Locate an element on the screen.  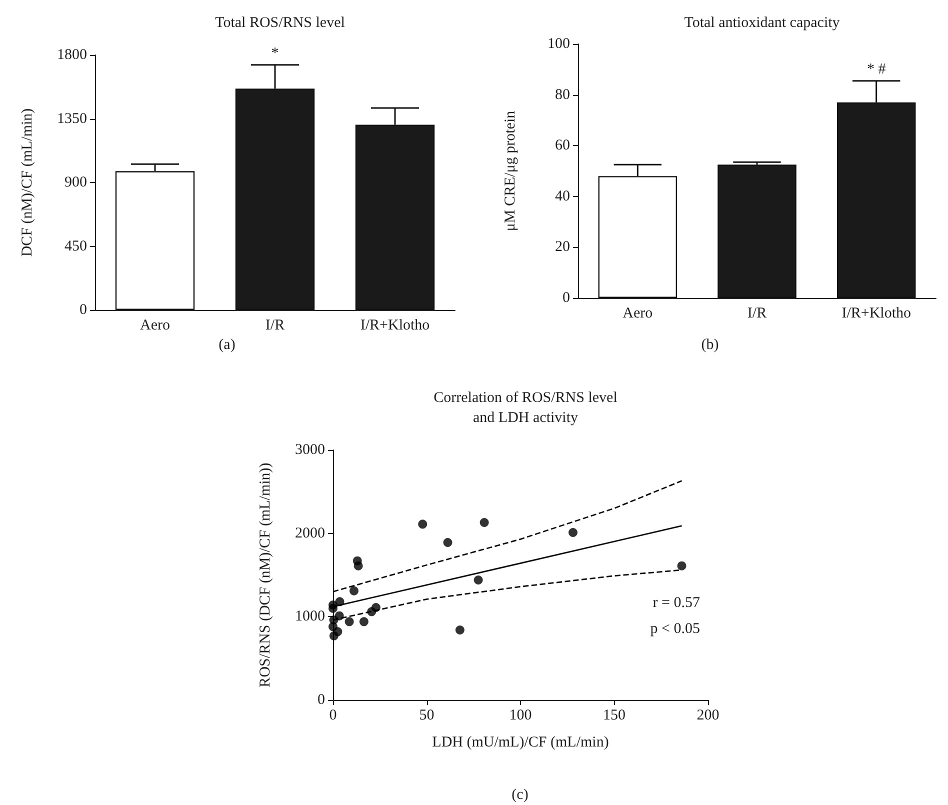
chart-title: Total ROS/RNS level is located at coordinates (280, 23).